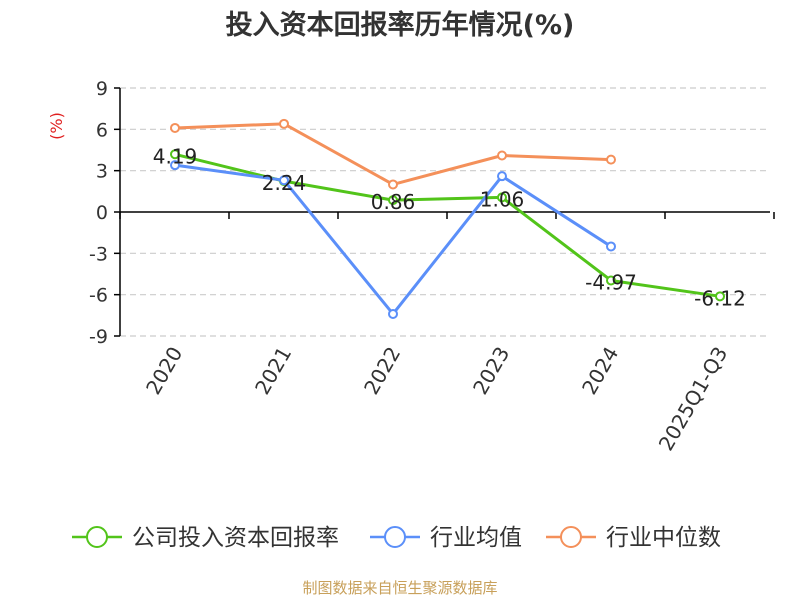 This screenshot has width=800, height=604. Describe the element at coordinates (102, 213) in the screenshot. I see `y-tick-label: 0` at that location.